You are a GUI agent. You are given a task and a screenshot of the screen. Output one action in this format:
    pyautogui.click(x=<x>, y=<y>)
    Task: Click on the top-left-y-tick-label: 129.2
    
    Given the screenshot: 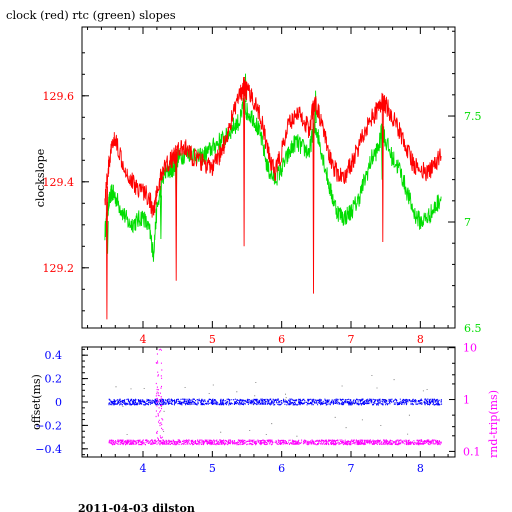 What is the action you would take?
    pyautogui.click(x=59, y=268)
    